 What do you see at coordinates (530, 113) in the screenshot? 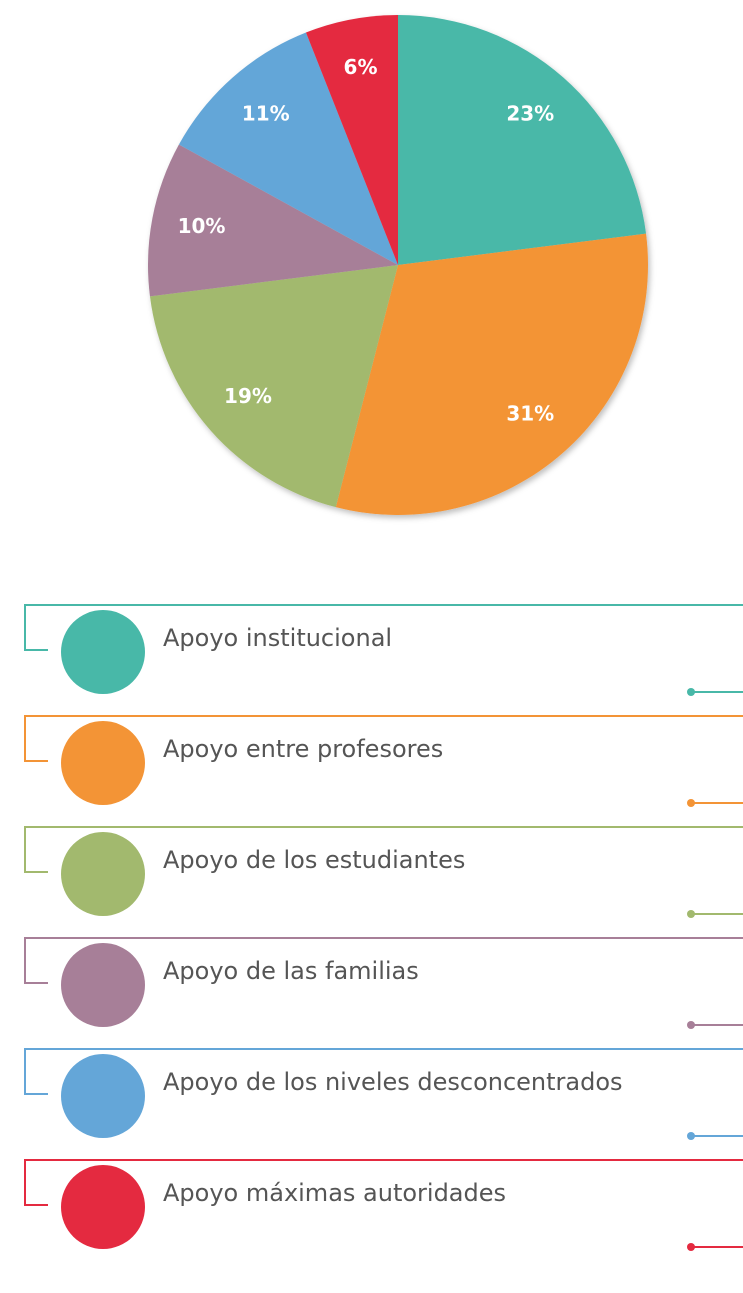
I see `value-label: 23%` at bounding box center [530, 113].